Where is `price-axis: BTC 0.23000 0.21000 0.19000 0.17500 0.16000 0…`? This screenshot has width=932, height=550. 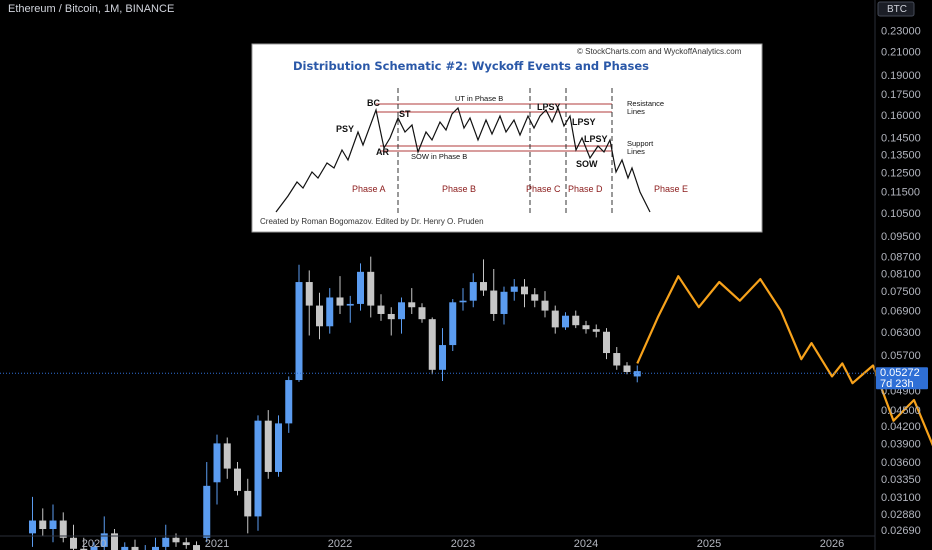 price-axis: BTC 0.23000 0.21000 0.19000 0.17500 0.16000 0… is located at coordinates (899, 269).